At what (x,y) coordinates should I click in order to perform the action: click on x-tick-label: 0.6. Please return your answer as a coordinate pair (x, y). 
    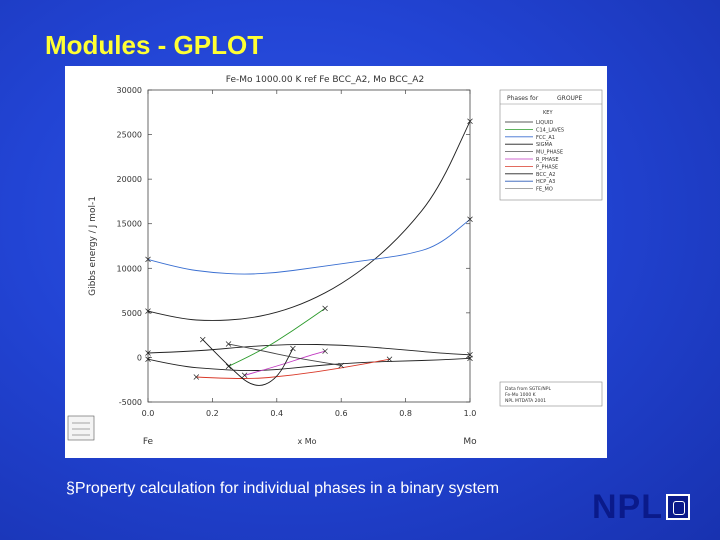
    Looking at the image, I should click on (341, 413).